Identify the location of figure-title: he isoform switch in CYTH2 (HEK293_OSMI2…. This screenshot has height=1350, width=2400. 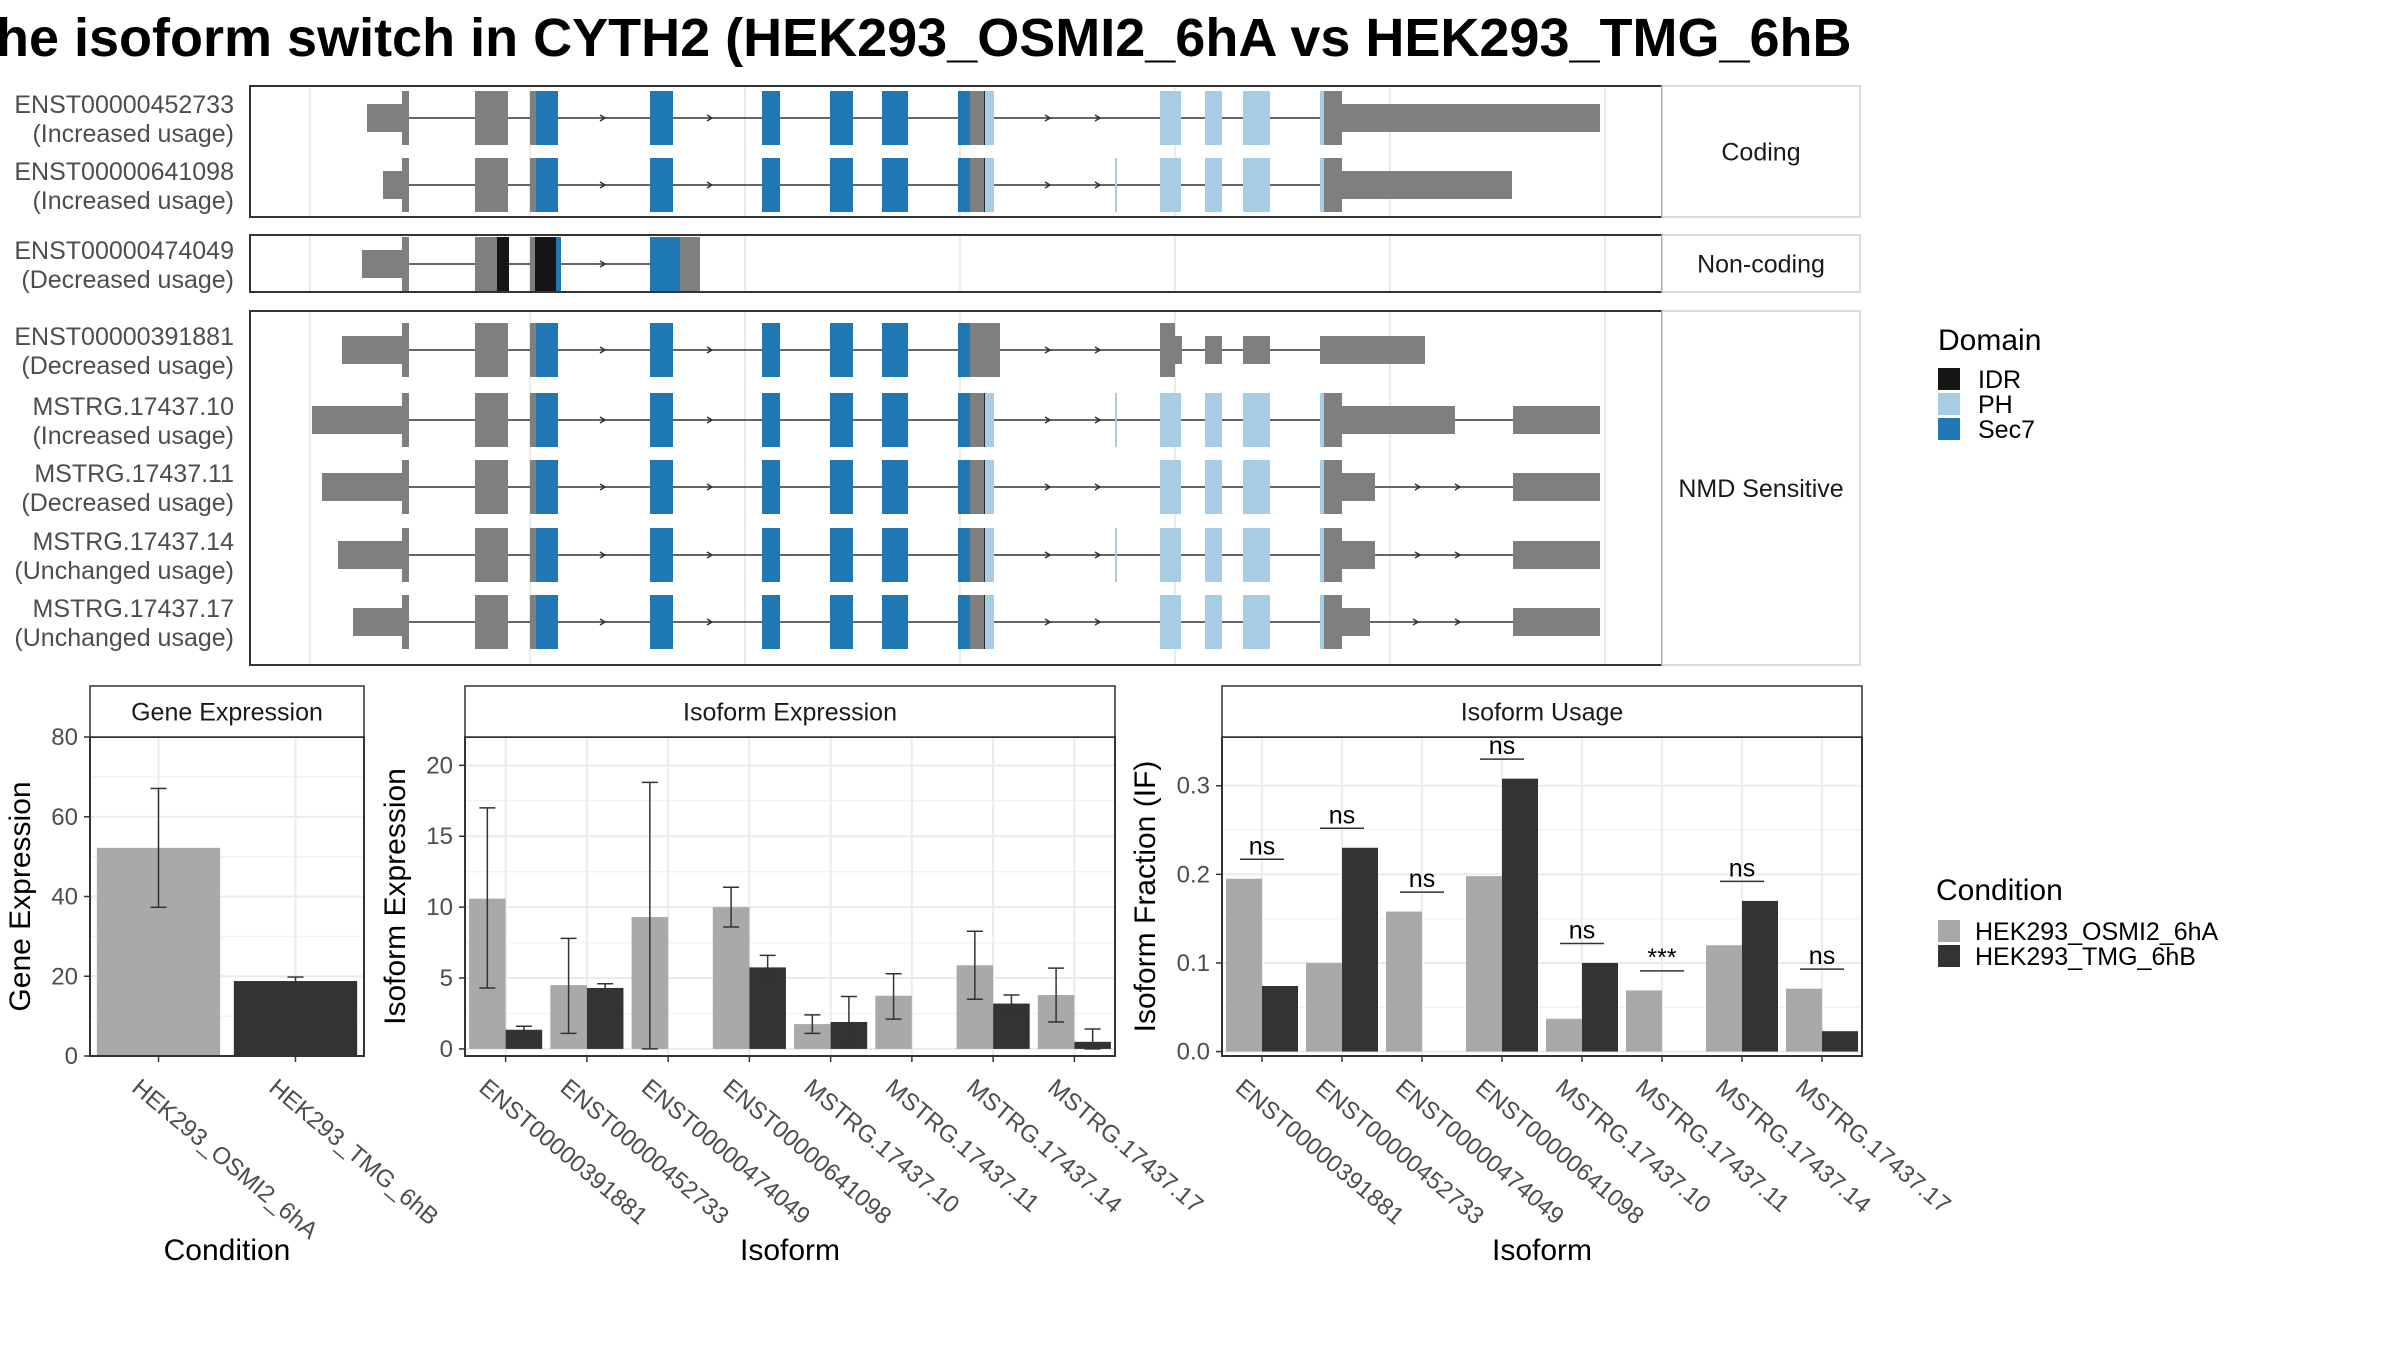
(926, 38).